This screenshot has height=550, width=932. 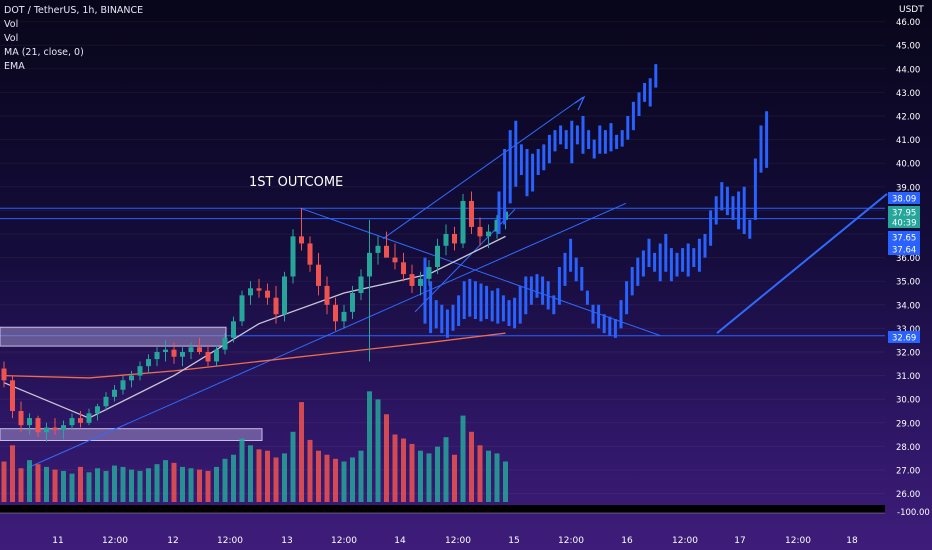 I want to click on price-tag-label: 37.65, so click(x=904, y=239).